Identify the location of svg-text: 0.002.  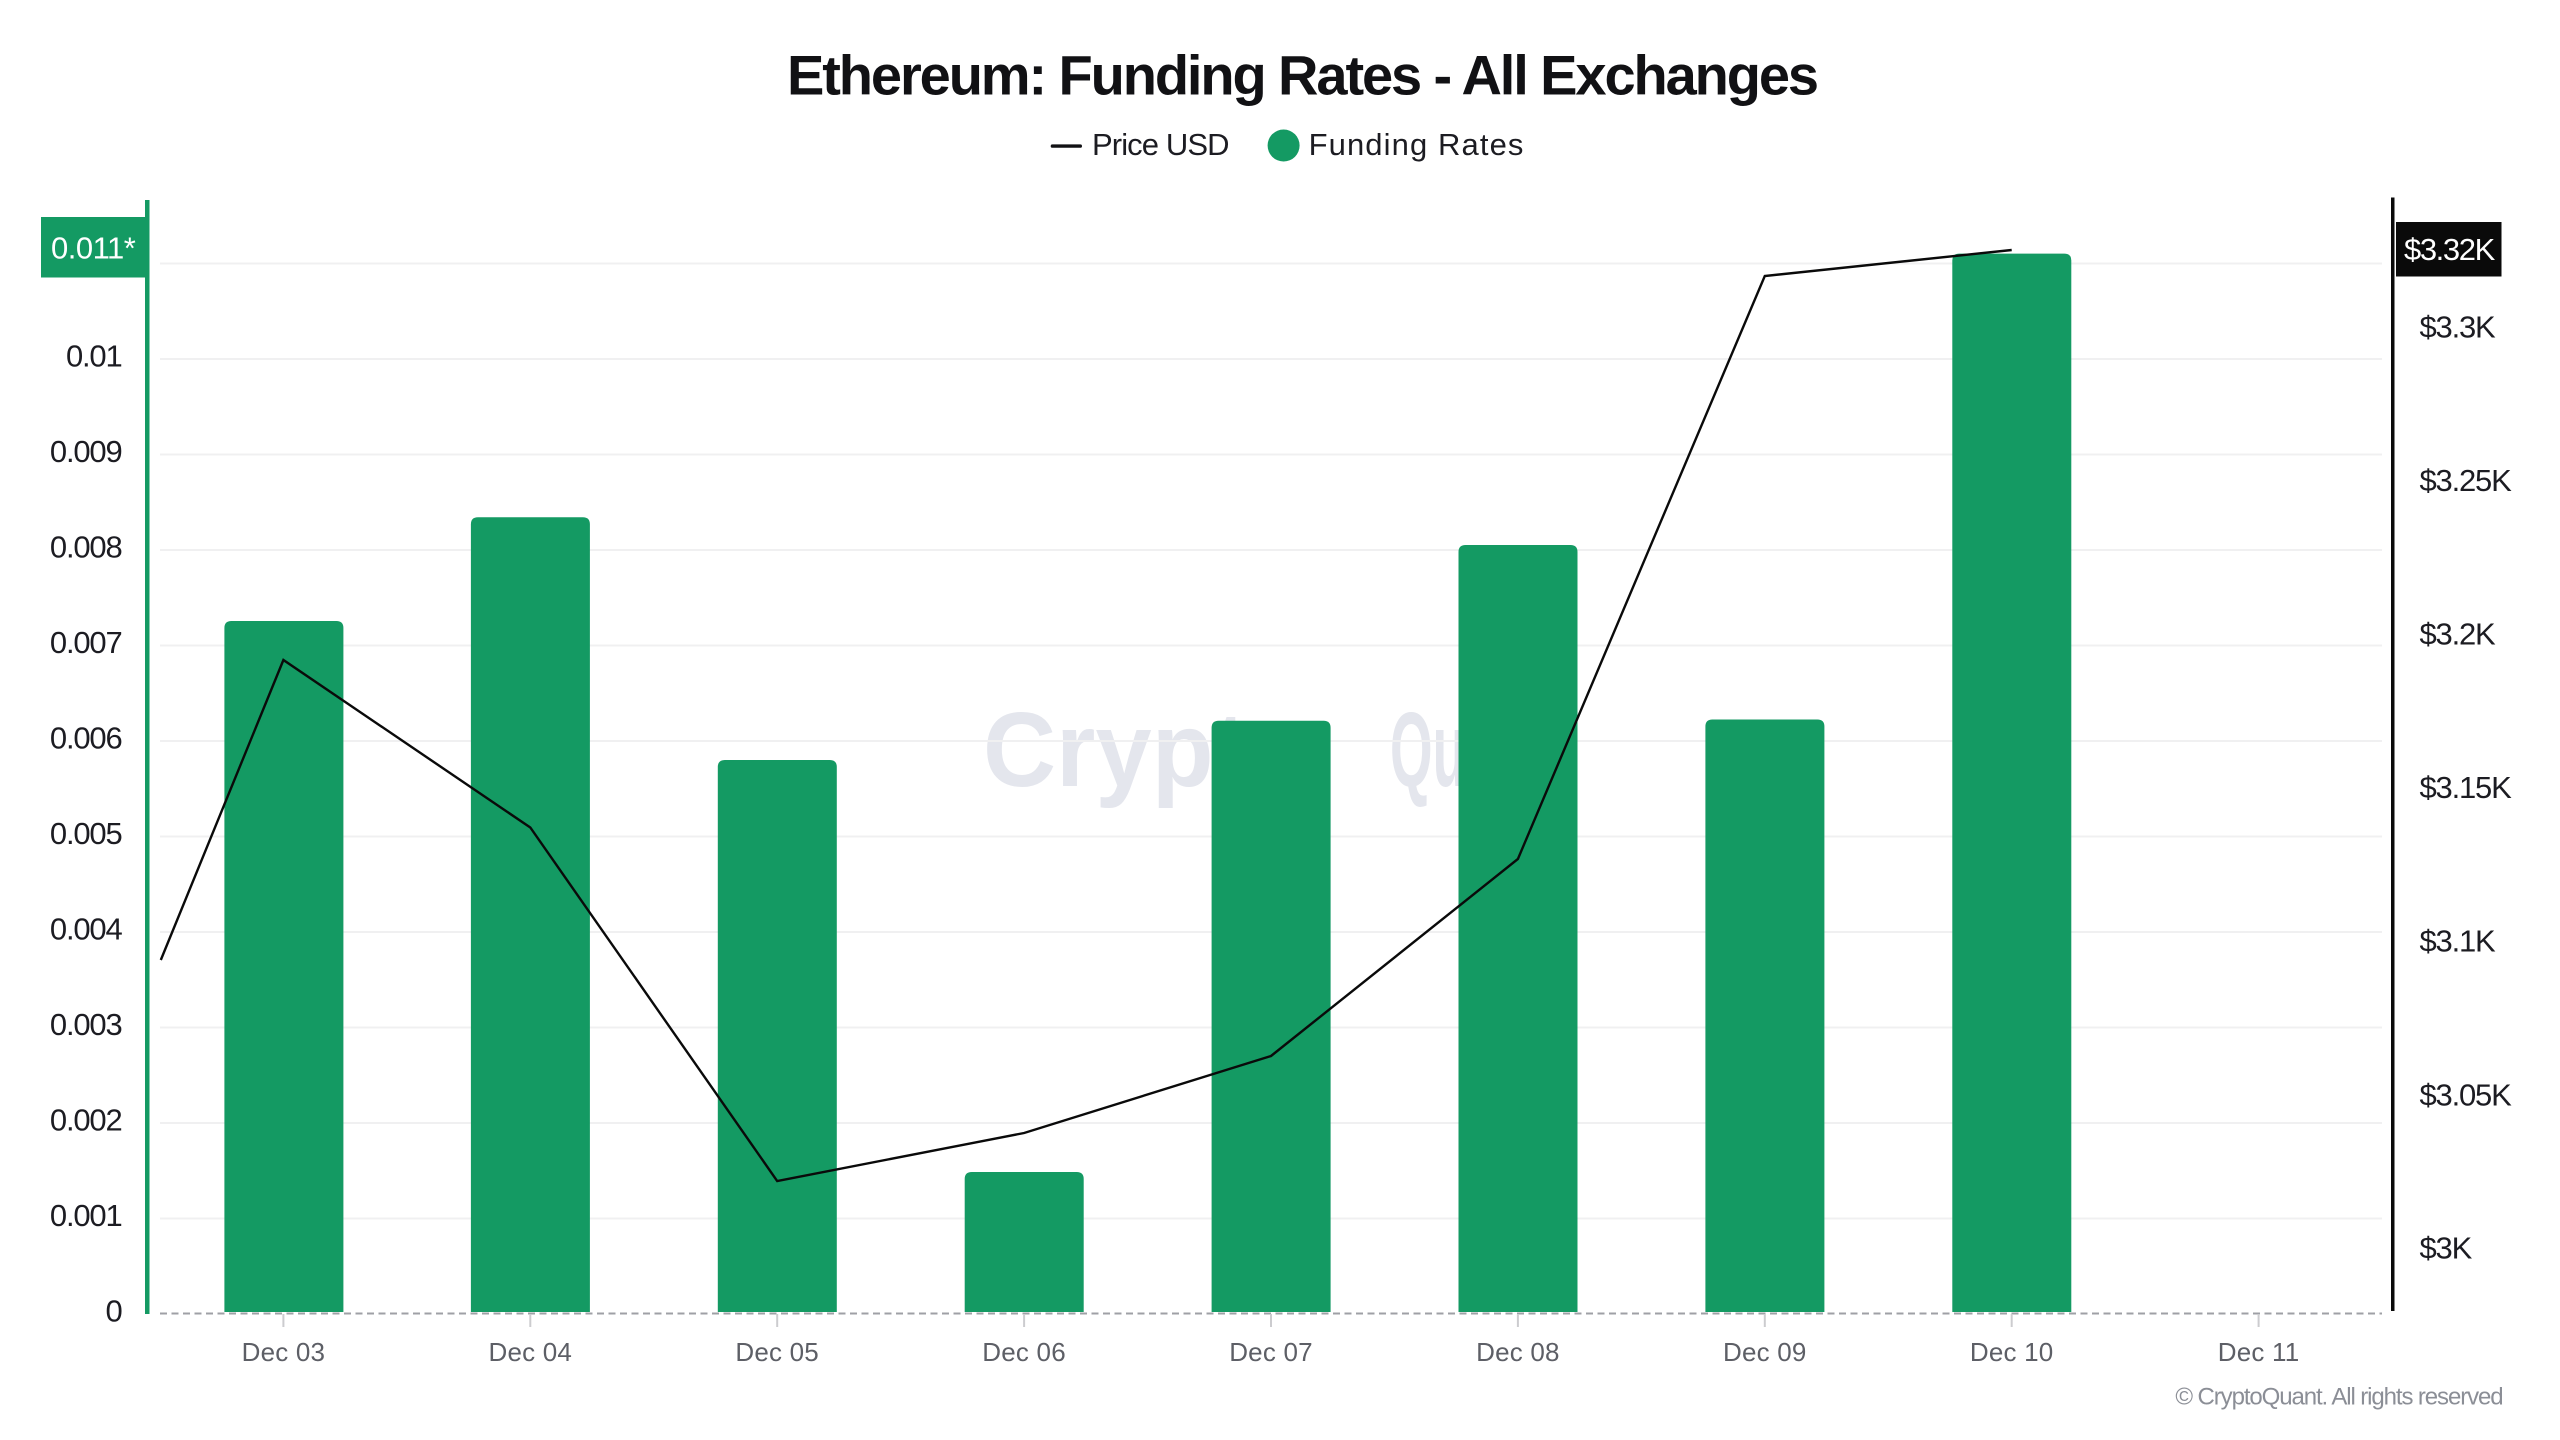
(86, 1119).